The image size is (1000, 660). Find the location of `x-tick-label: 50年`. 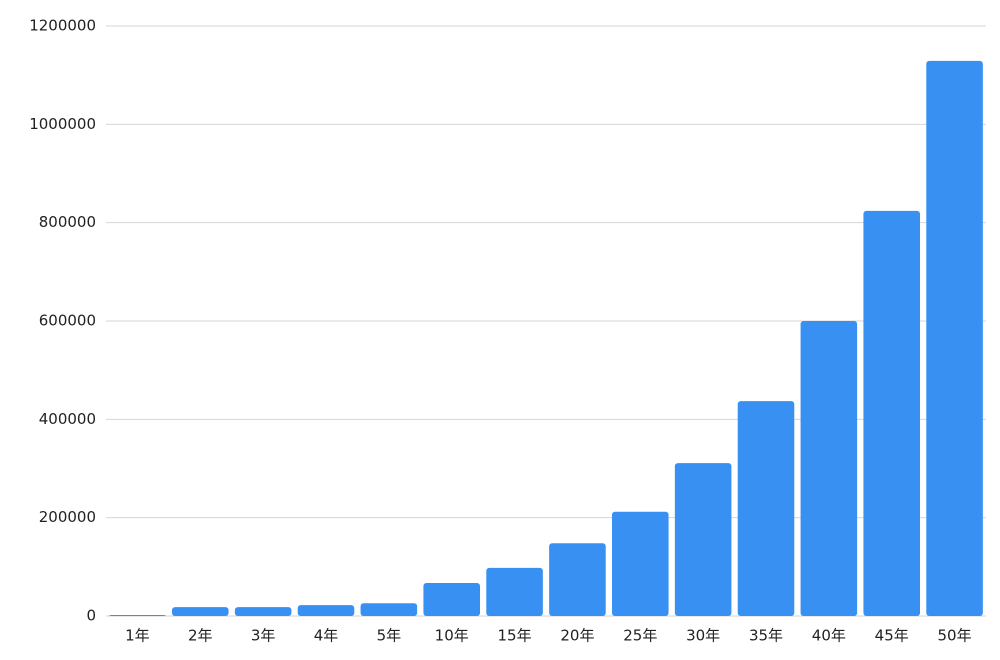

x-tick-label: 50年 is located at coordinates (955, 636).